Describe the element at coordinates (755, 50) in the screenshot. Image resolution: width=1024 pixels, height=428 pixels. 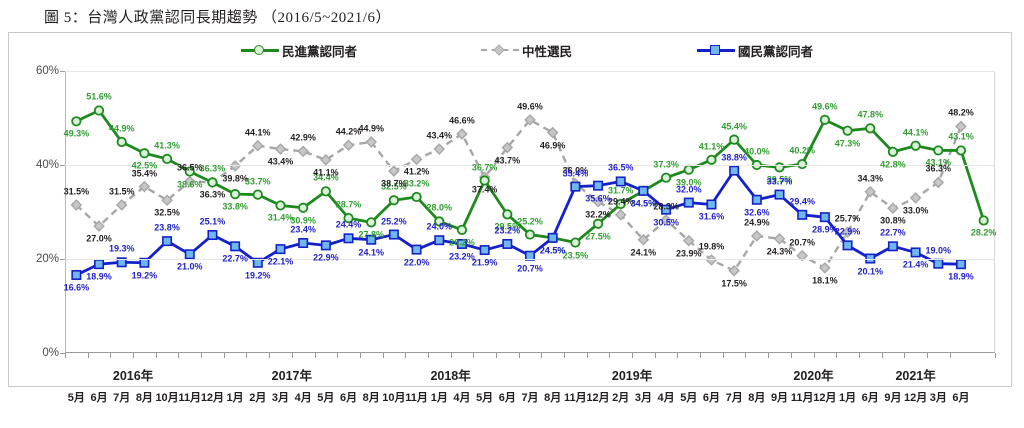
I see `legend-item-2: 國民黨認同者` at that location.